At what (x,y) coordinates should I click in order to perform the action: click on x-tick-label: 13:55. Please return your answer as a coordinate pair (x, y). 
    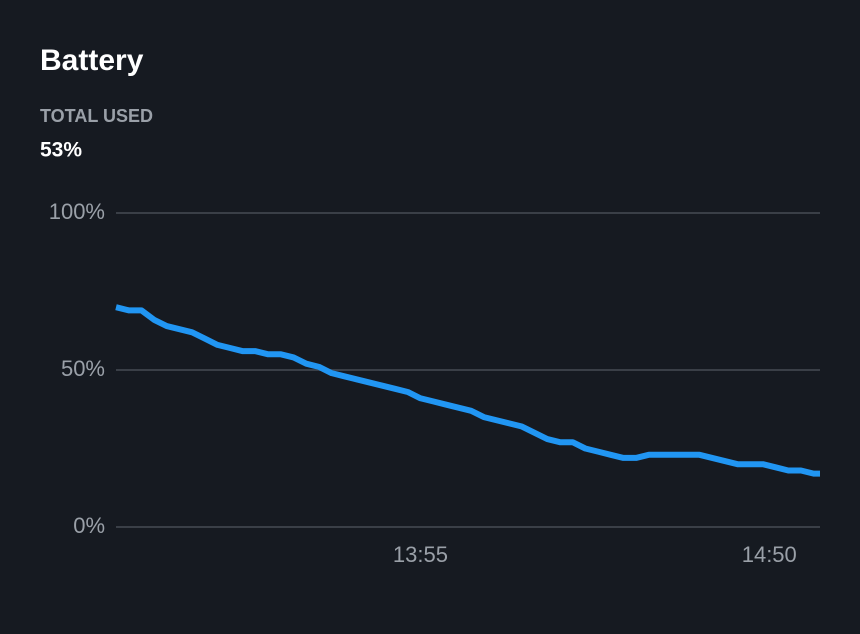
    Looking at the image, I should click on (420, 554).